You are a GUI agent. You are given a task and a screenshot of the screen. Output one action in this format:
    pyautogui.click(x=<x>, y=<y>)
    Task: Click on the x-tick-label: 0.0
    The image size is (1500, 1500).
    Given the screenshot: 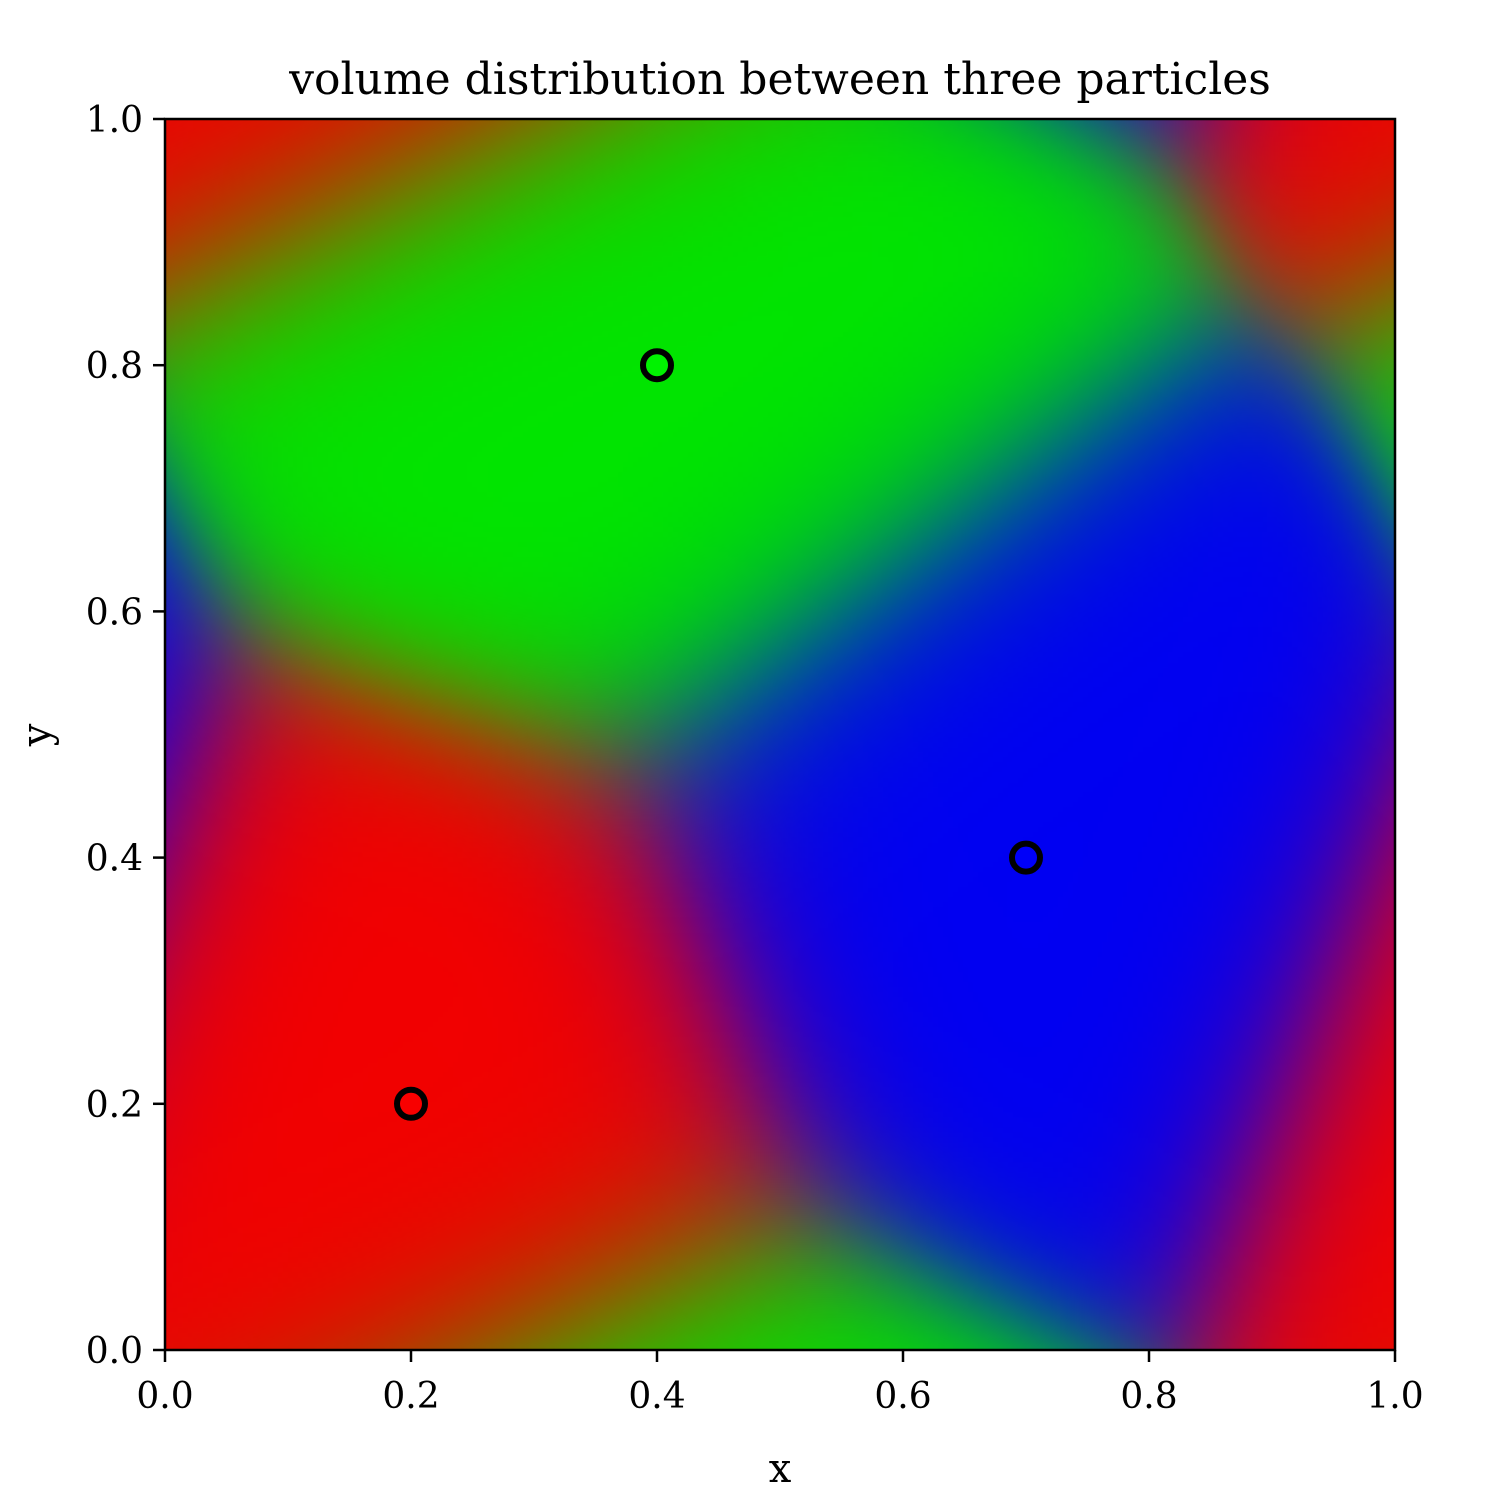 What is the action you would take?
    pyautogui.click(x=164, y=1396)
    